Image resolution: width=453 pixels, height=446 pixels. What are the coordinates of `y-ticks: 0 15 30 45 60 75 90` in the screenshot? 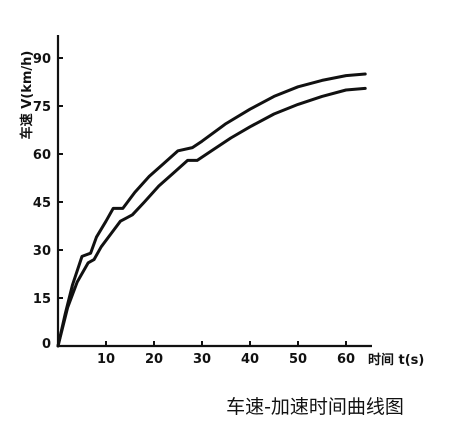 It's located at (48, 202).